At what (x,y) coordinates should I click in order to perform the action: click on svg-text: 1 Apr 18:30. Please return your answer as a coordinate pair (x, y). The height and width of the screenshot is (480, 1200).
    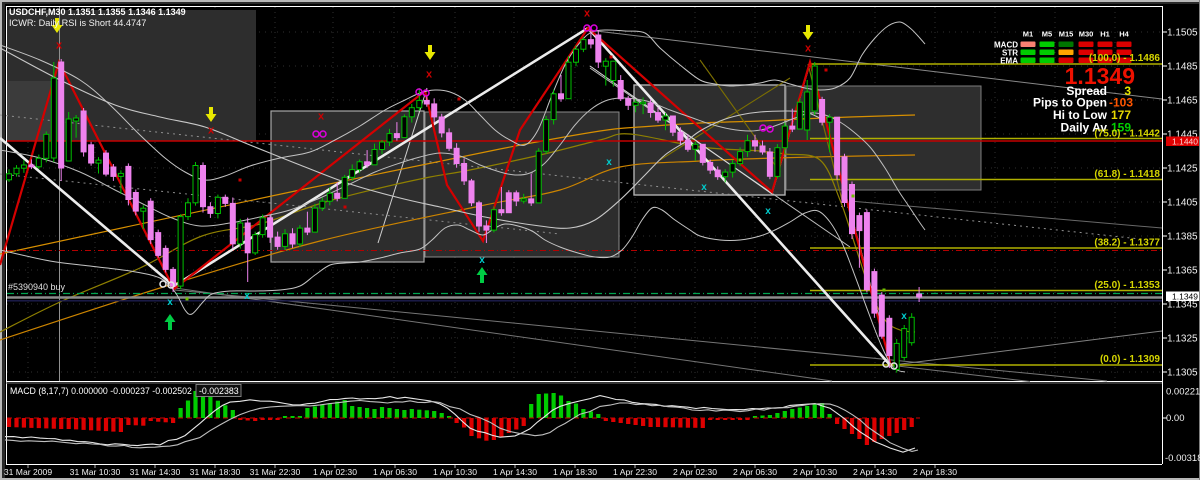
    Looking at the image, I should click on (575, 472).